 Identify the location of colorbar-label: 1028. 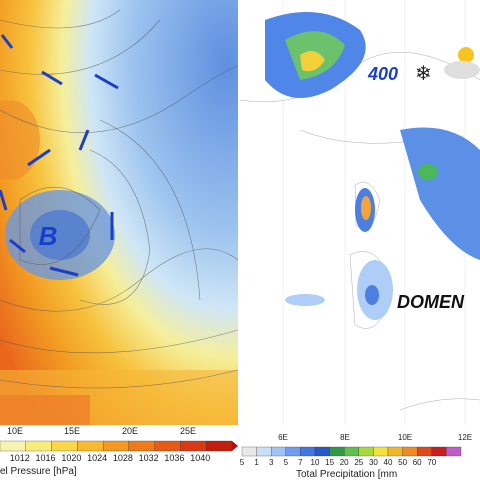
(123, 458).